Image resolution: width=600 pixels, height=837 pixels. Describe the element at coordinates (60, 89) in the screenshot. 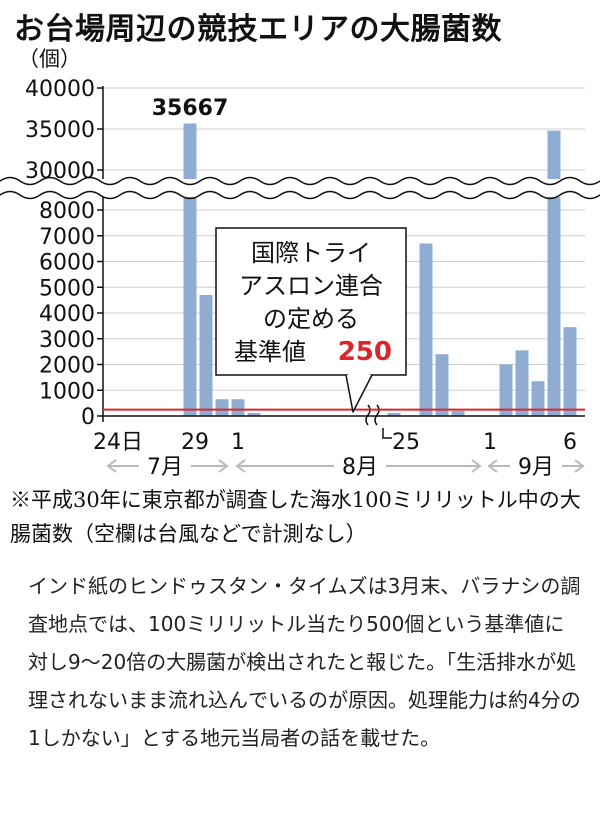

I see `y-tick-label: 40000` at that location.